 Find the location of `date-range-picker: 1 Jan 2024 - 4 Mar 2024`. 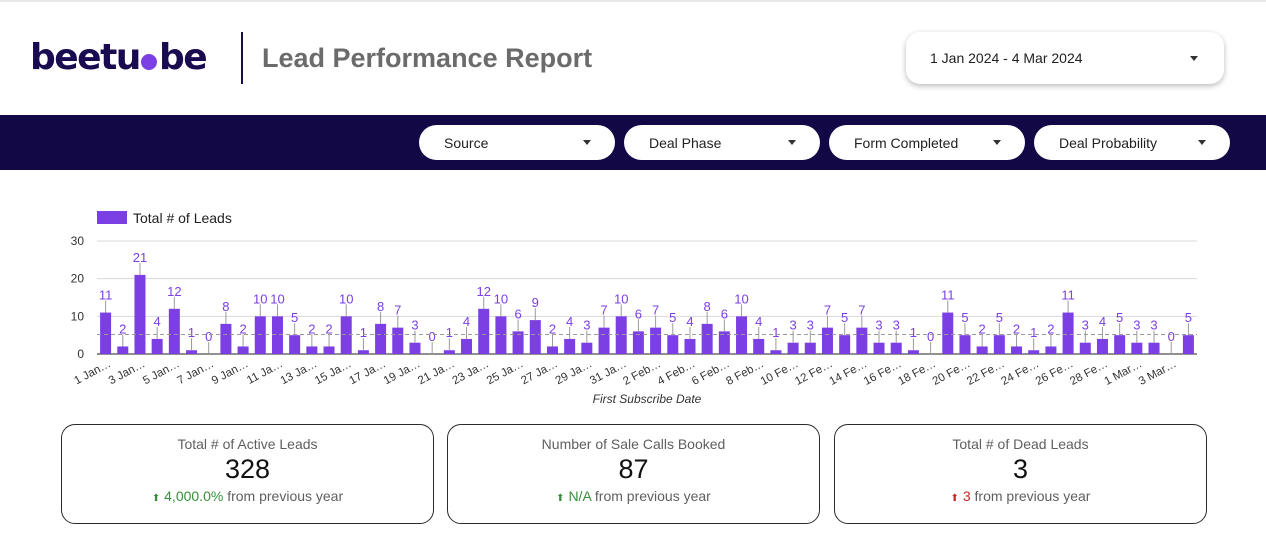

date-range-picker: 1 Jan 2024 - 4 Mar 2024 is located at coordinates (1065, 58).